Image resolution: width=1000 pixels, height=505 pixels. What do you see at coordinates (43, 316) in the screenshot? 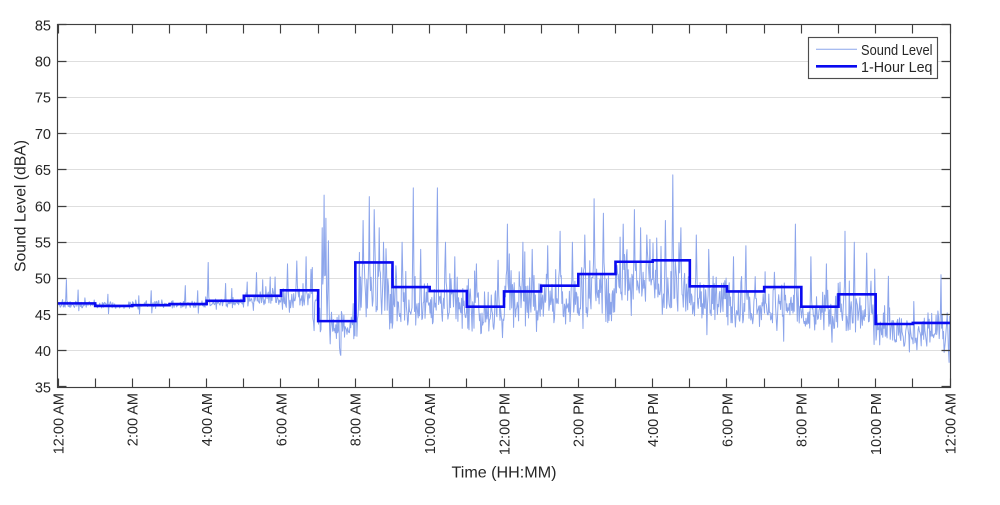
I see `svg-text: 45` at bounding box center [43, 316].